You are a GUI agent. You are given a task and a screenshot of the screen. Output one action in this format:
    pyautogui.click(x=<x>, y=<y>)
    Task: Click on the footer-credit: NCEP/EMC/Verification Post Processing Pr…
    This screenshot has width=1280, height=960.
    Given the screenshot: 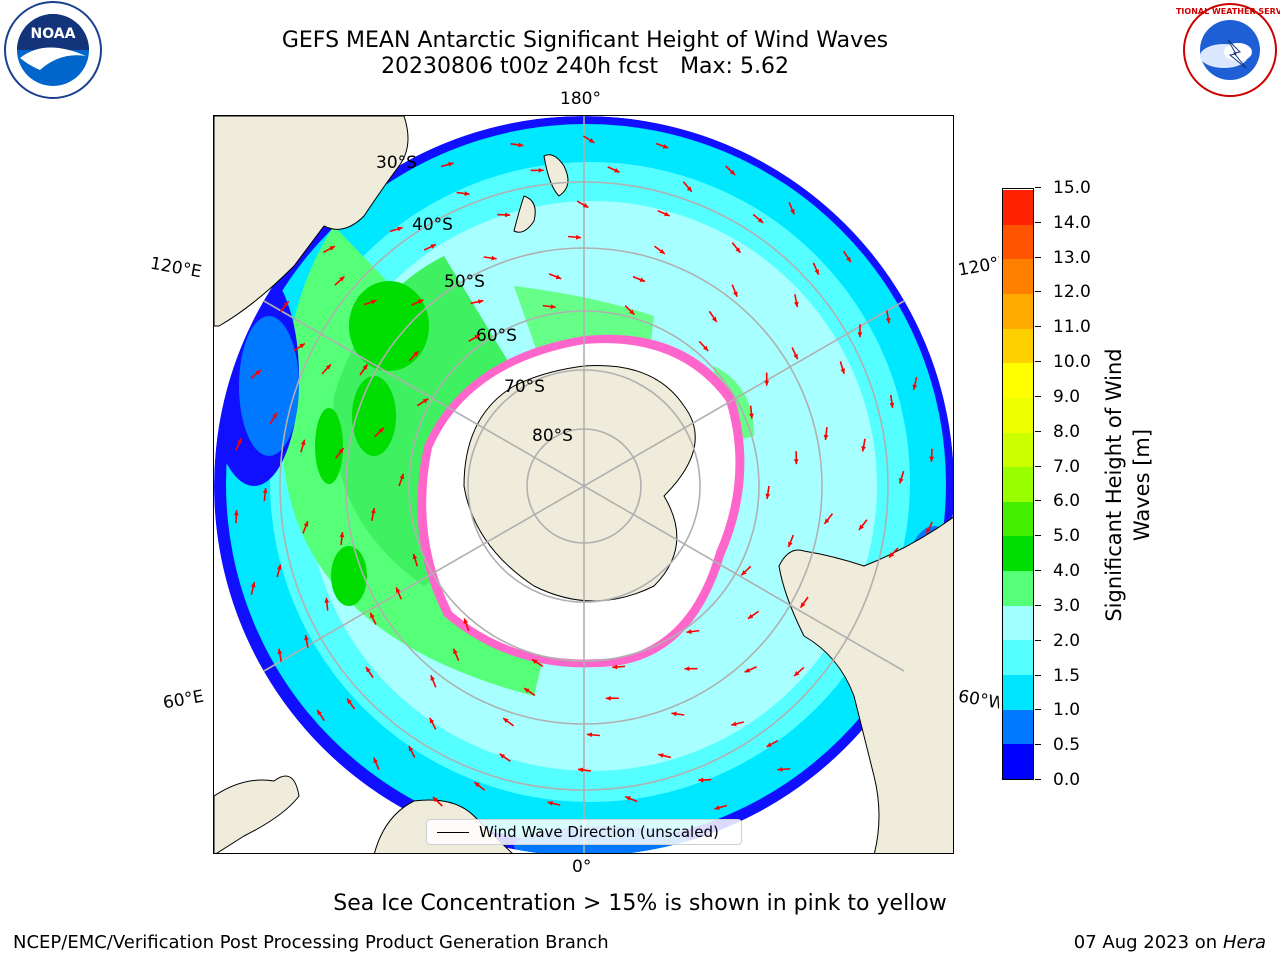 What is the action you would take?
    pyautogui.click(x=311, y=942)
    